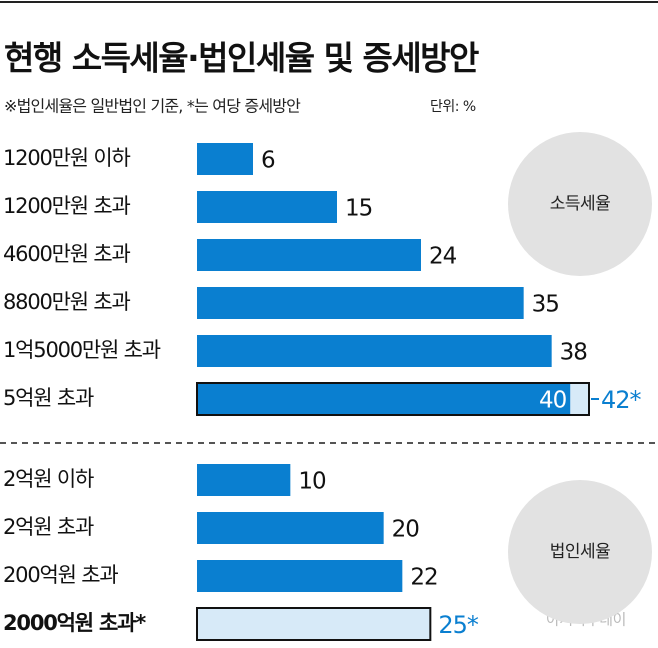 This screenshot has width=658, height=648. What do you see at coordinates (48, 527) in the screenshot?
I see `category-label: 2억원 초과` at bounding box center [48, 527].